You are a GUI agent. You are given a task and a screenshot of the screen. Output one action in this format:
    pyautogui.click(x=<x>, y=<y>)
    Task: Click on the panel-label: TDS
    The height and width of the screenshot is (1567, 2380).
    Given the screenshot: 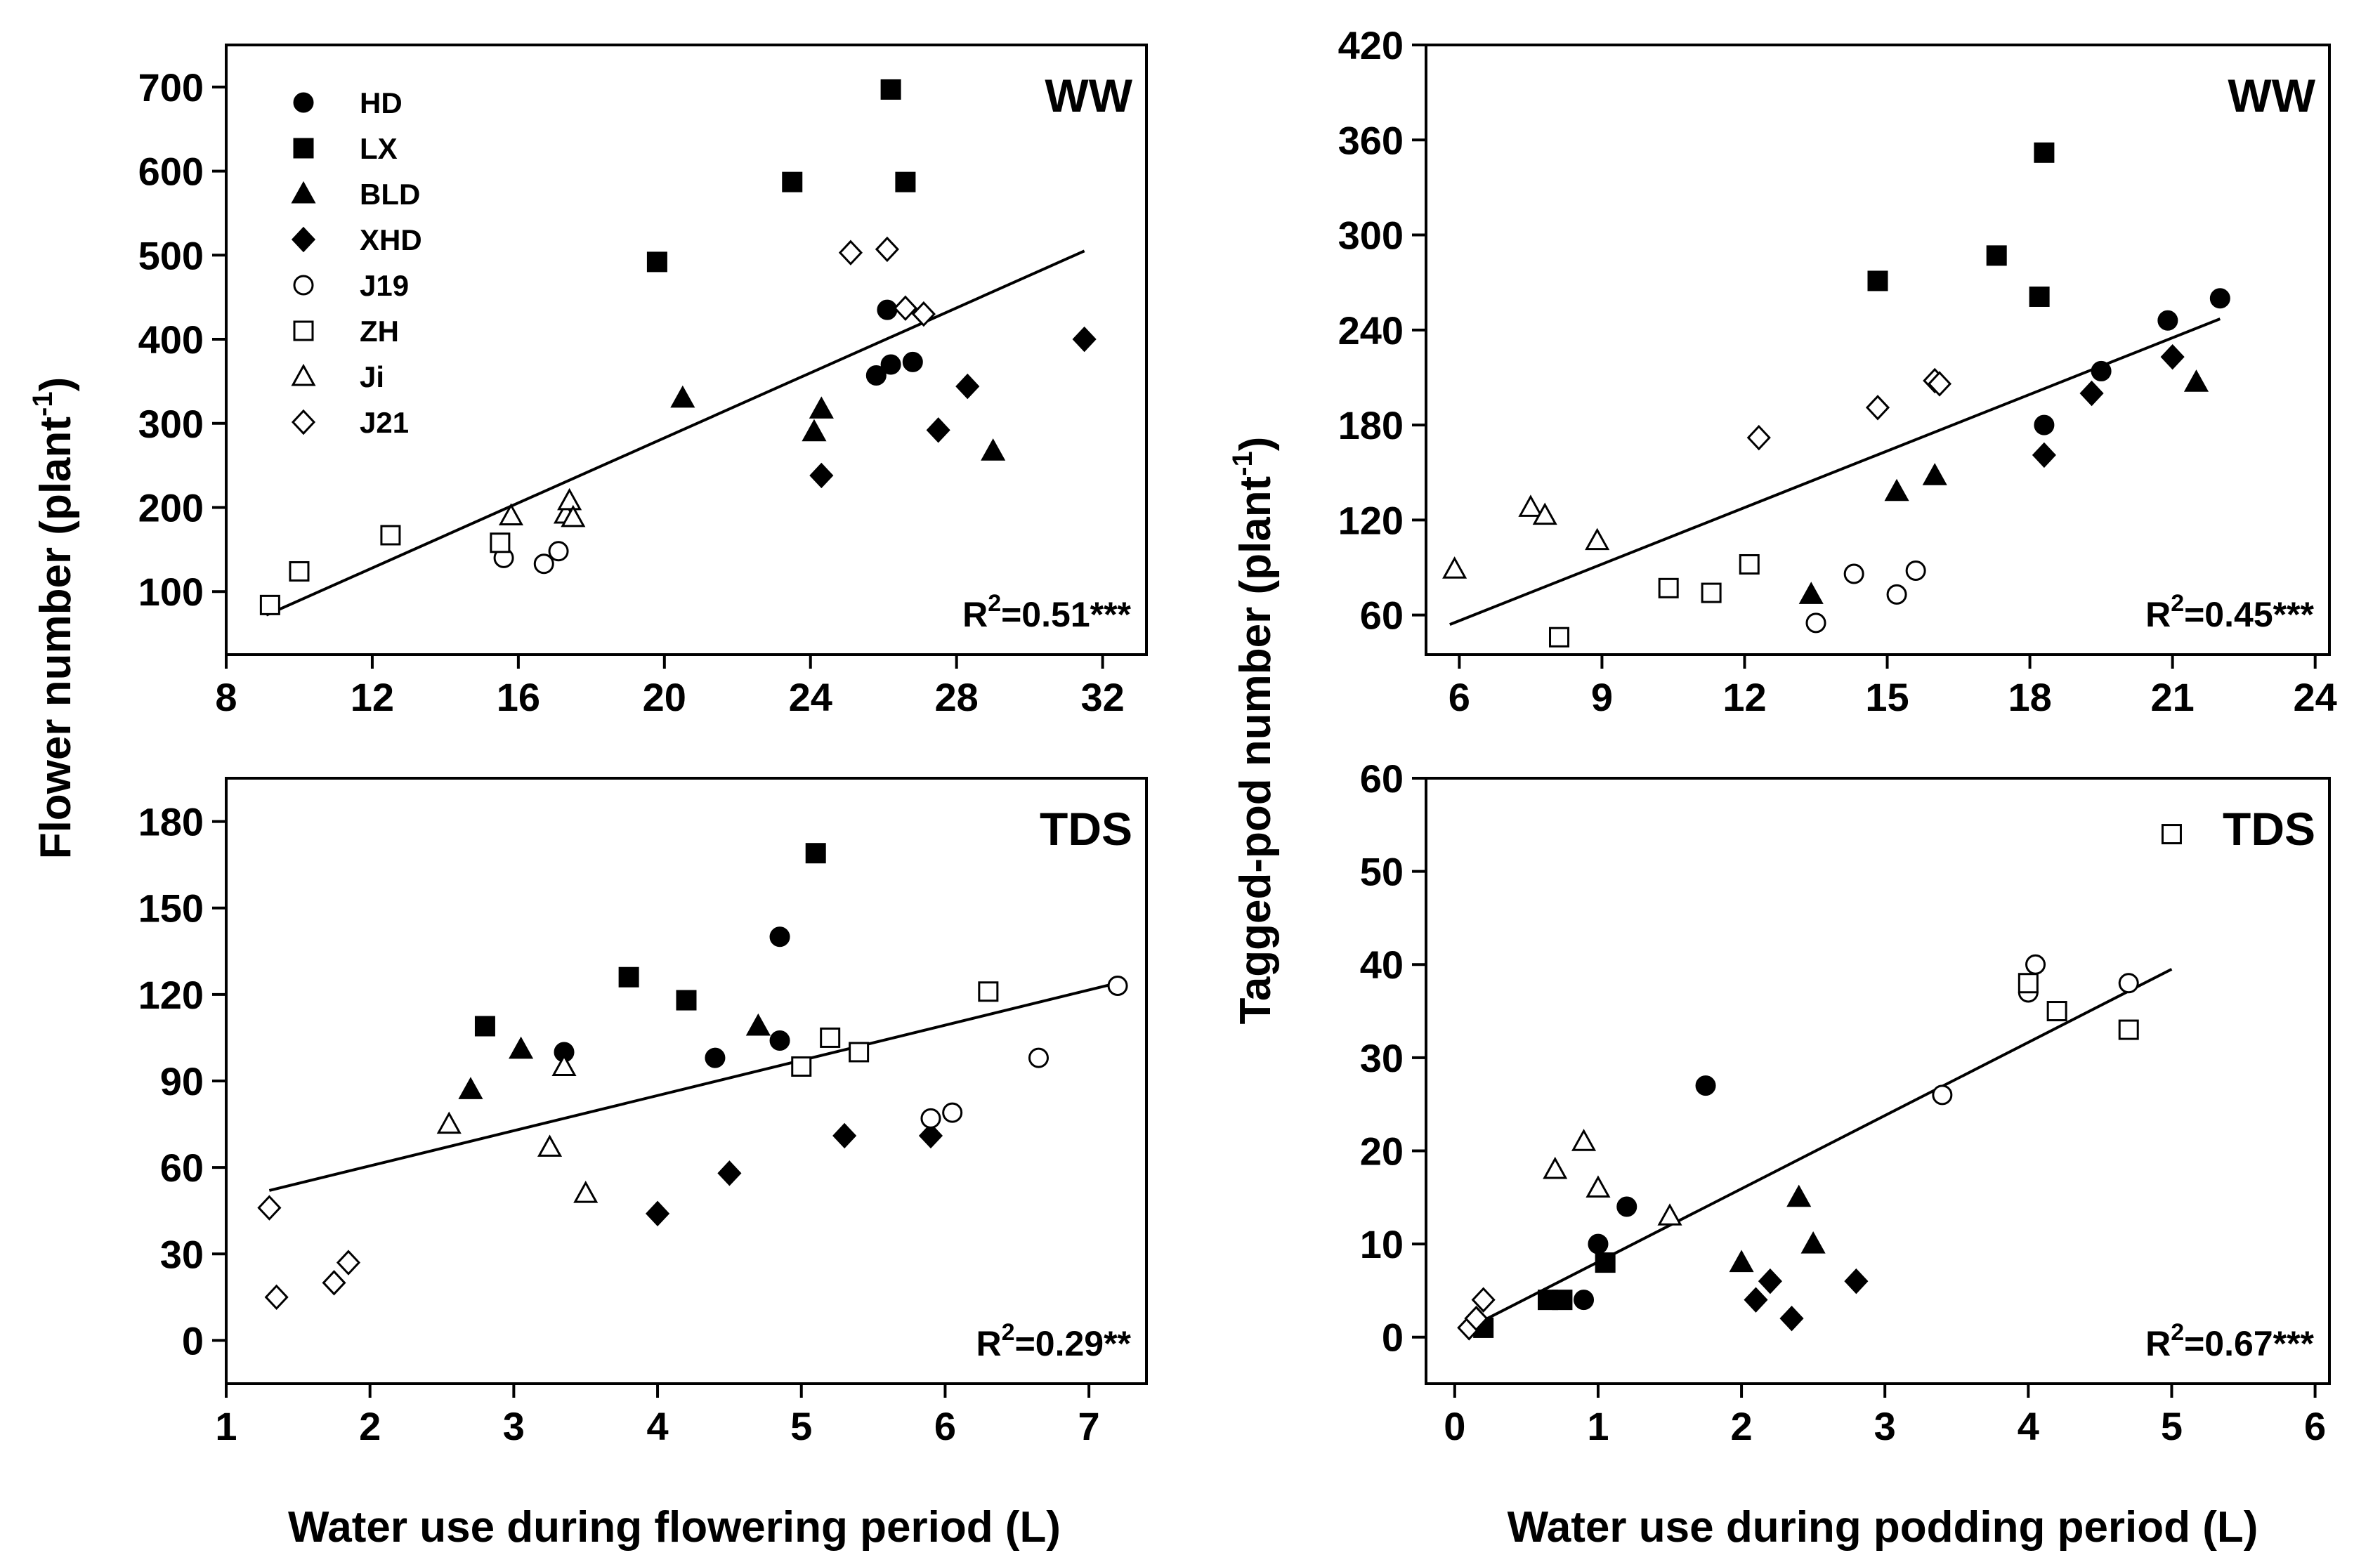 What is the action you would take?
    pyautogui.click(x=2269, y=829)
    